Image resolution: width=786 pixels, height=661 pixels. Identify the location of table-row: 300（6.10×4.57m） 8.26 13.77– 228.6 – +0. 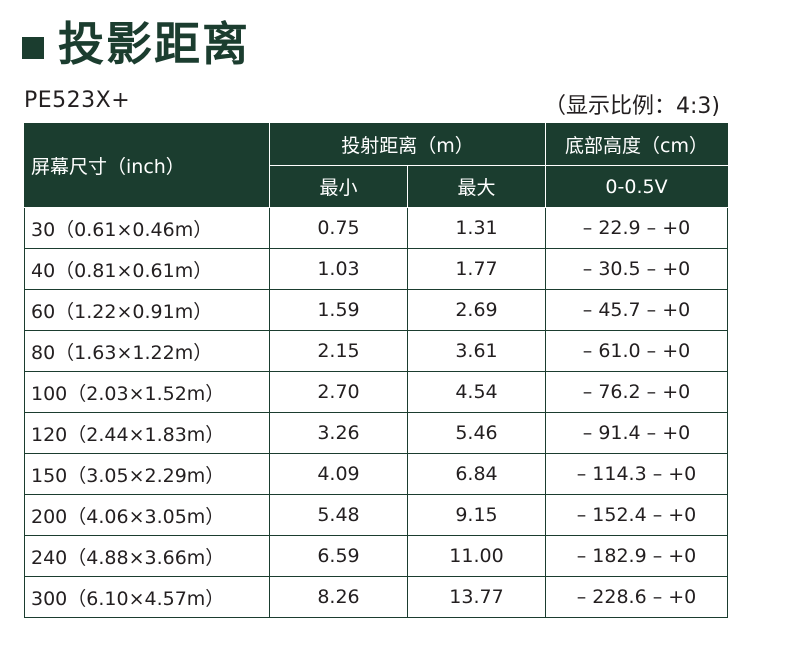
(376, 597).